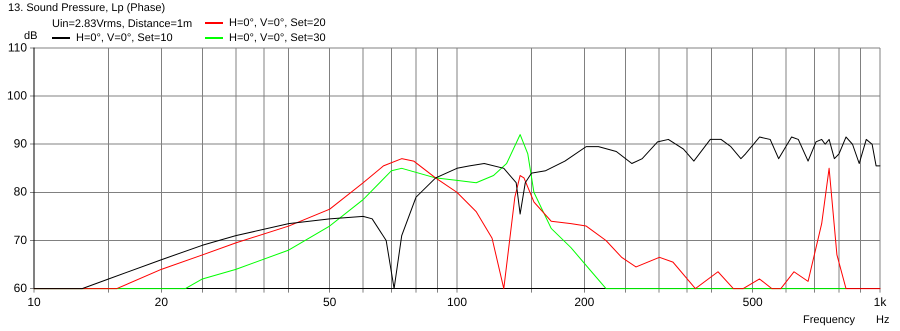 This screenshot has width=900, height=331. I want to click on y-tick-label: 100, so click(17, 95).